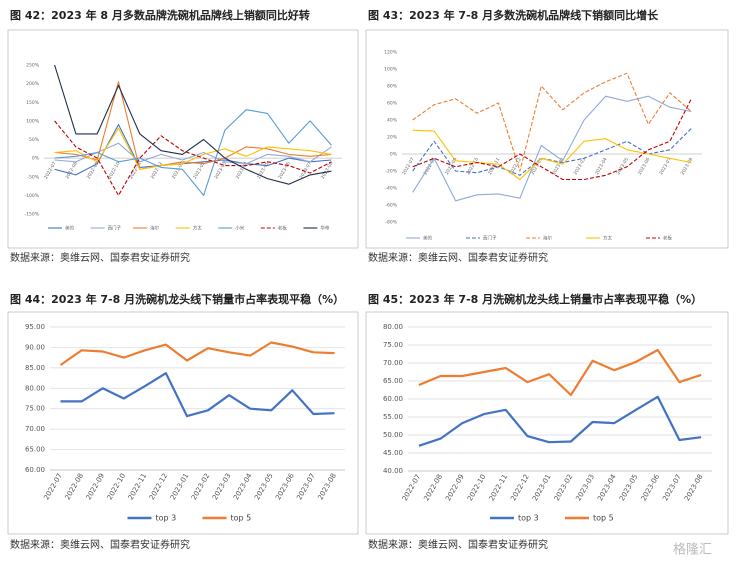 The height and width of the screenshot is (568, 736). Describe the element at coordinates (391, 189) in the screenshot. I see `y-tick-label: -40%` at that location.